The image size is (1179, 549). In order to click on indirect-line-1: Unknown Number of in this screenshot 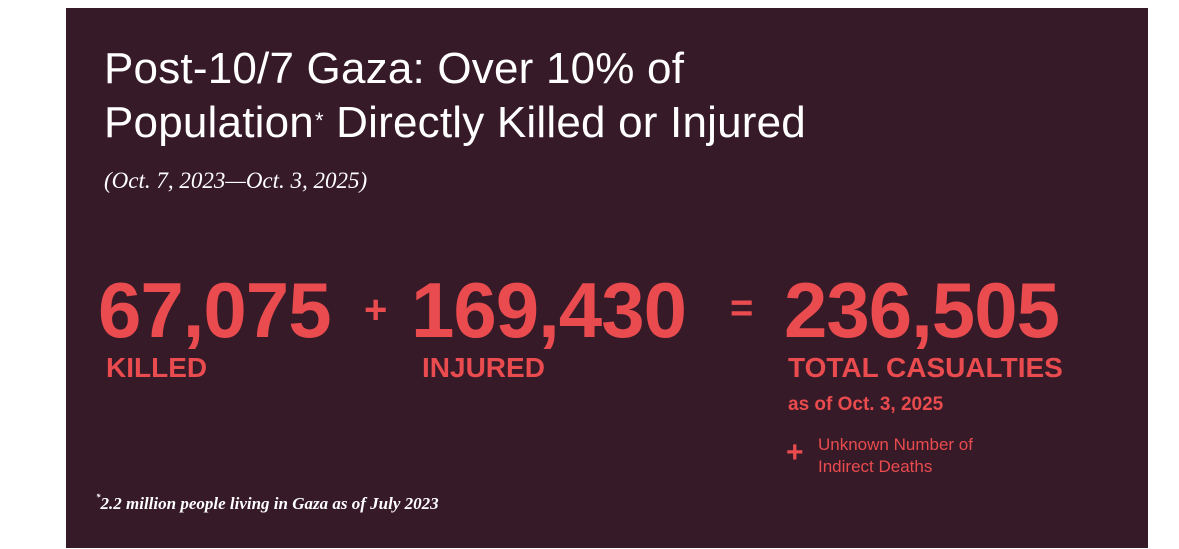, I will do `click(895, 444)`.